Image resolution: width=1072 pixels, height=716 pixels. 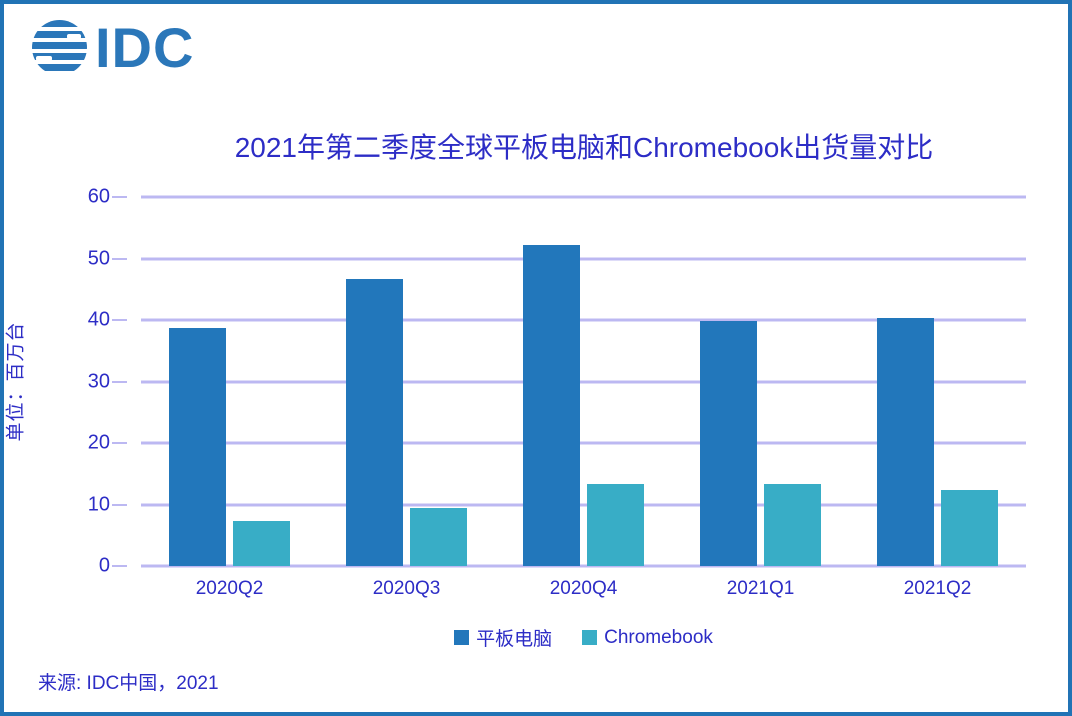 I want to click on y-axis-title: 单位：百万台, so click(x=16, y=381).